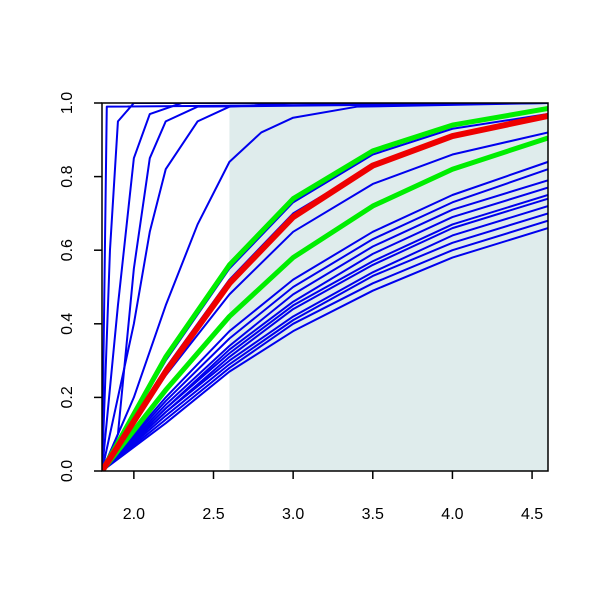  Describe the element at coordinates (213, 514) in the screenshot. I see `x-tick-label: 2.5` at that location.